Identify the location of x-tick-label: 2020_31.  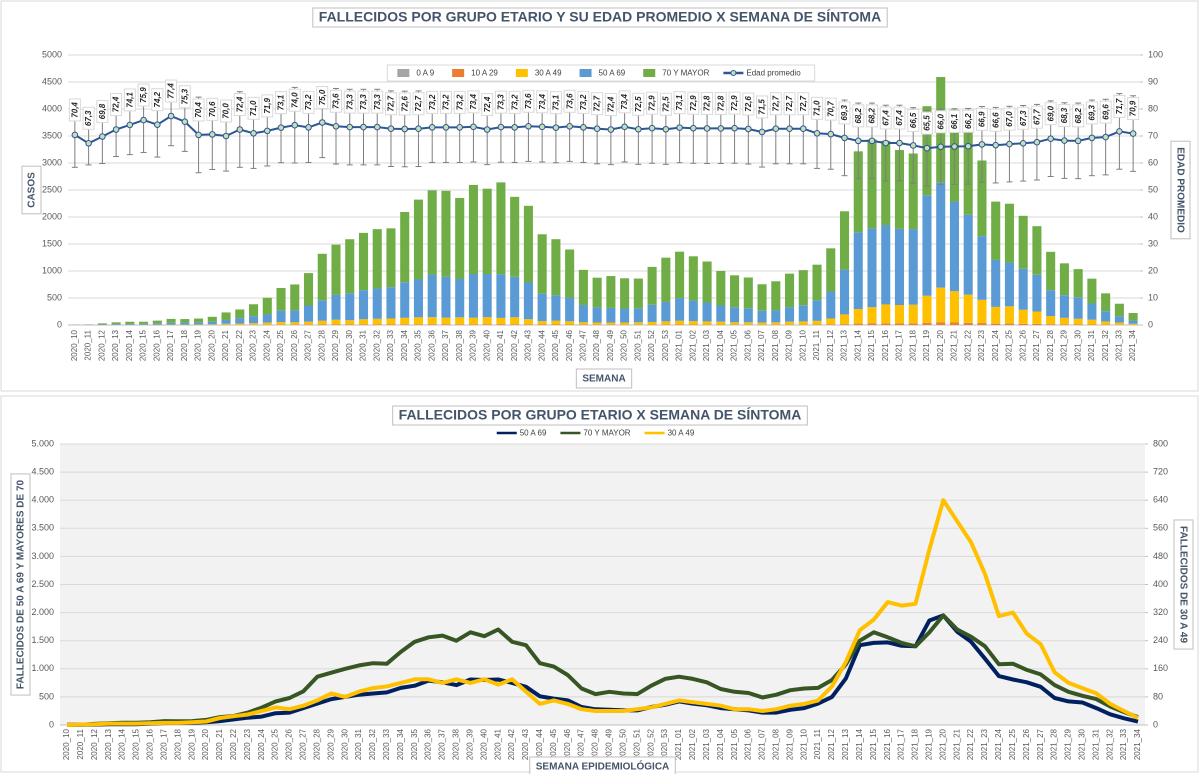
(358, 744).